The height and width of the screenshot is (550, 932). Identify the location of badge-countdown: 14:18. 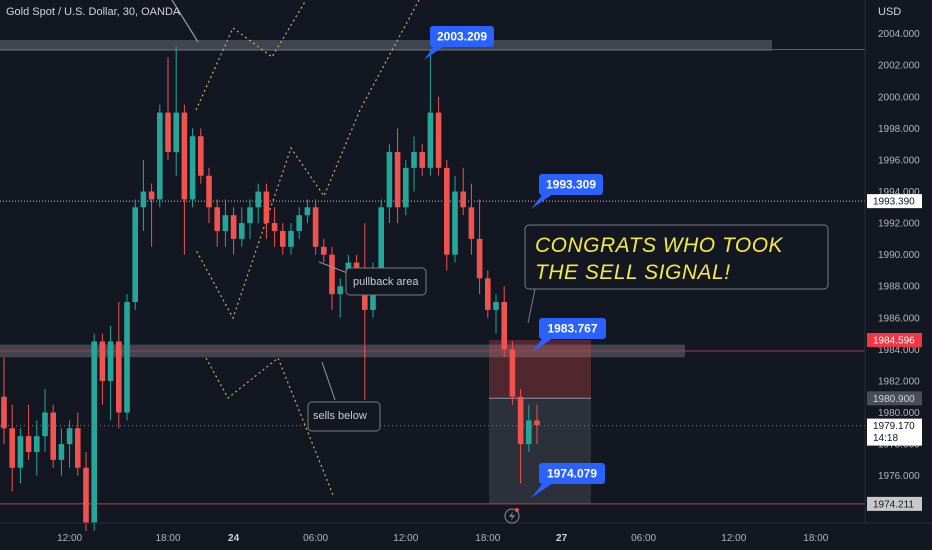
(885, 438).